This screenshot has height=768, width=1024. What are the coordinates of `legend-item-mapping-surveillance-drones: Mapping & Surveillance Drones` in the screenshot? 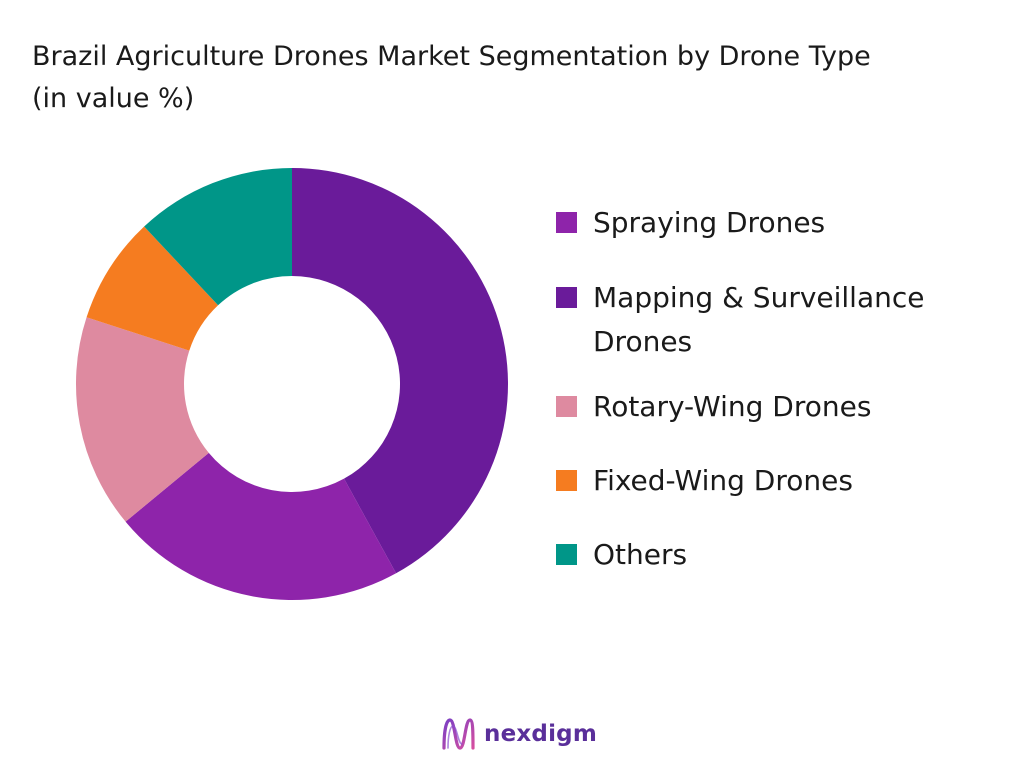 It's located at (786, 320).